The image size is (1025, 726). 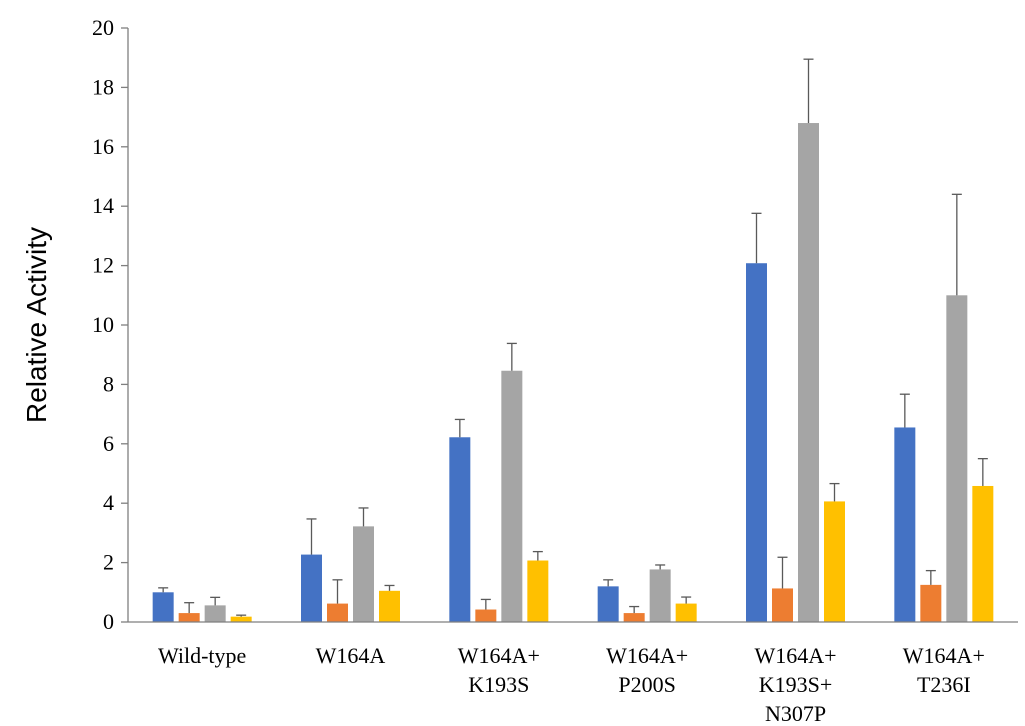 I want to click on x-tick-label: W164A, so click(x=351, y=655).